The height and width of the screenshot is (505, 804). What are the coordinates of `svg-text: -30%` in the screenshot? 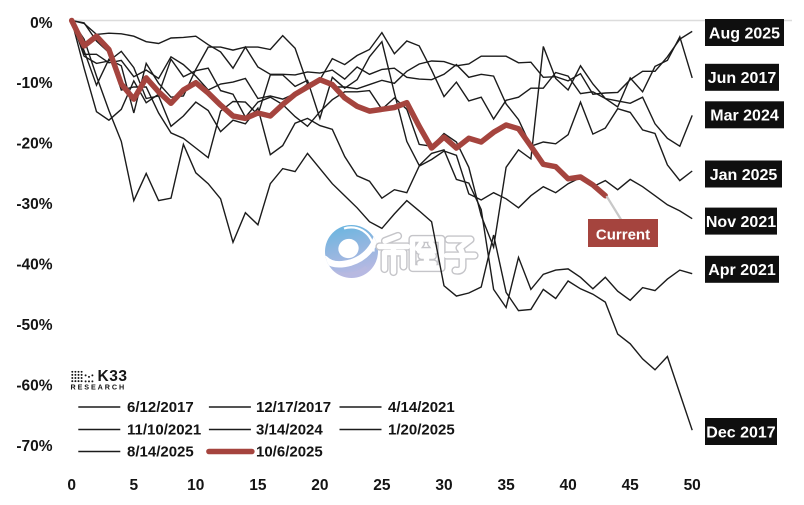 It's located at (34, 204).